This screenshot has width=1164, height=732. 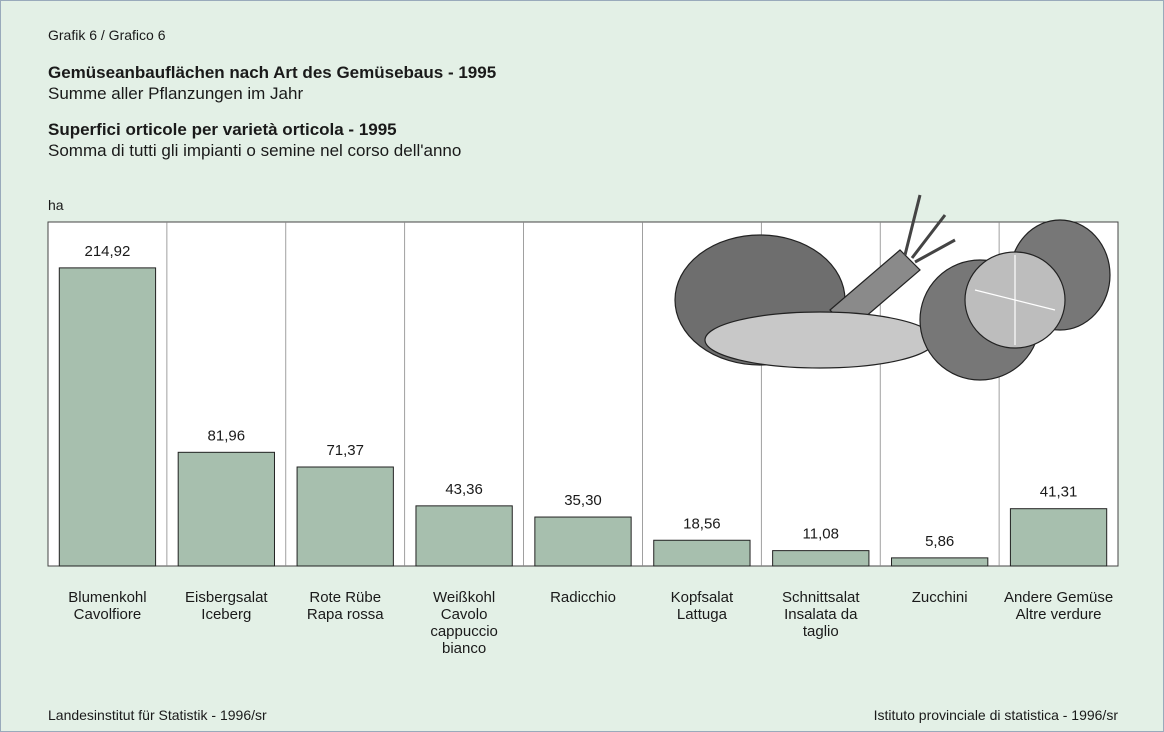 I want to click on value-label: 214,92, so click(x=107, y=251).